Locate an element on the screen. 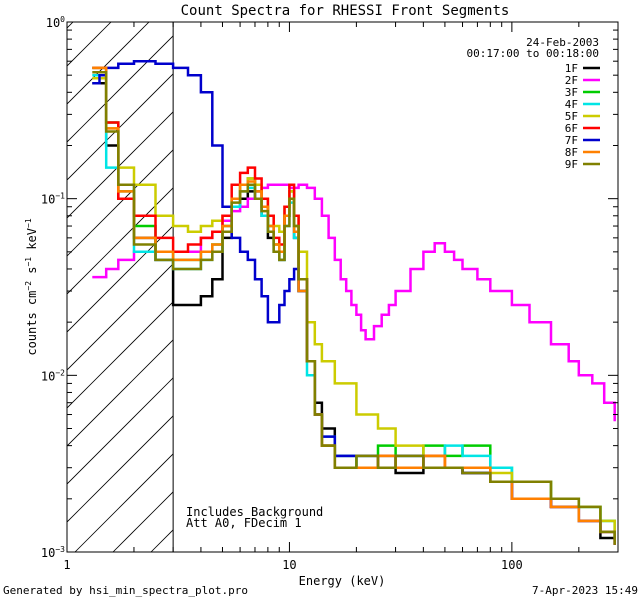 This screenshot has width=640, height=600. annotation-background: Includes Background is located at coordinates (254, 512).